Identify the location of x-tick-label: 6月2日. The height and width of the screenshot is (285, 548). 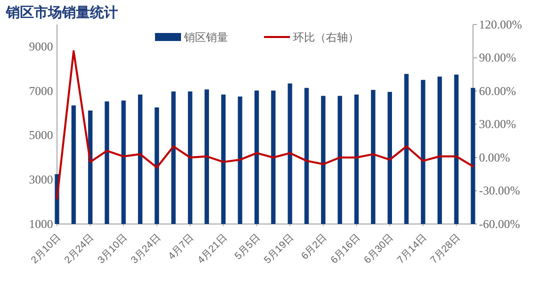
(315, 247).